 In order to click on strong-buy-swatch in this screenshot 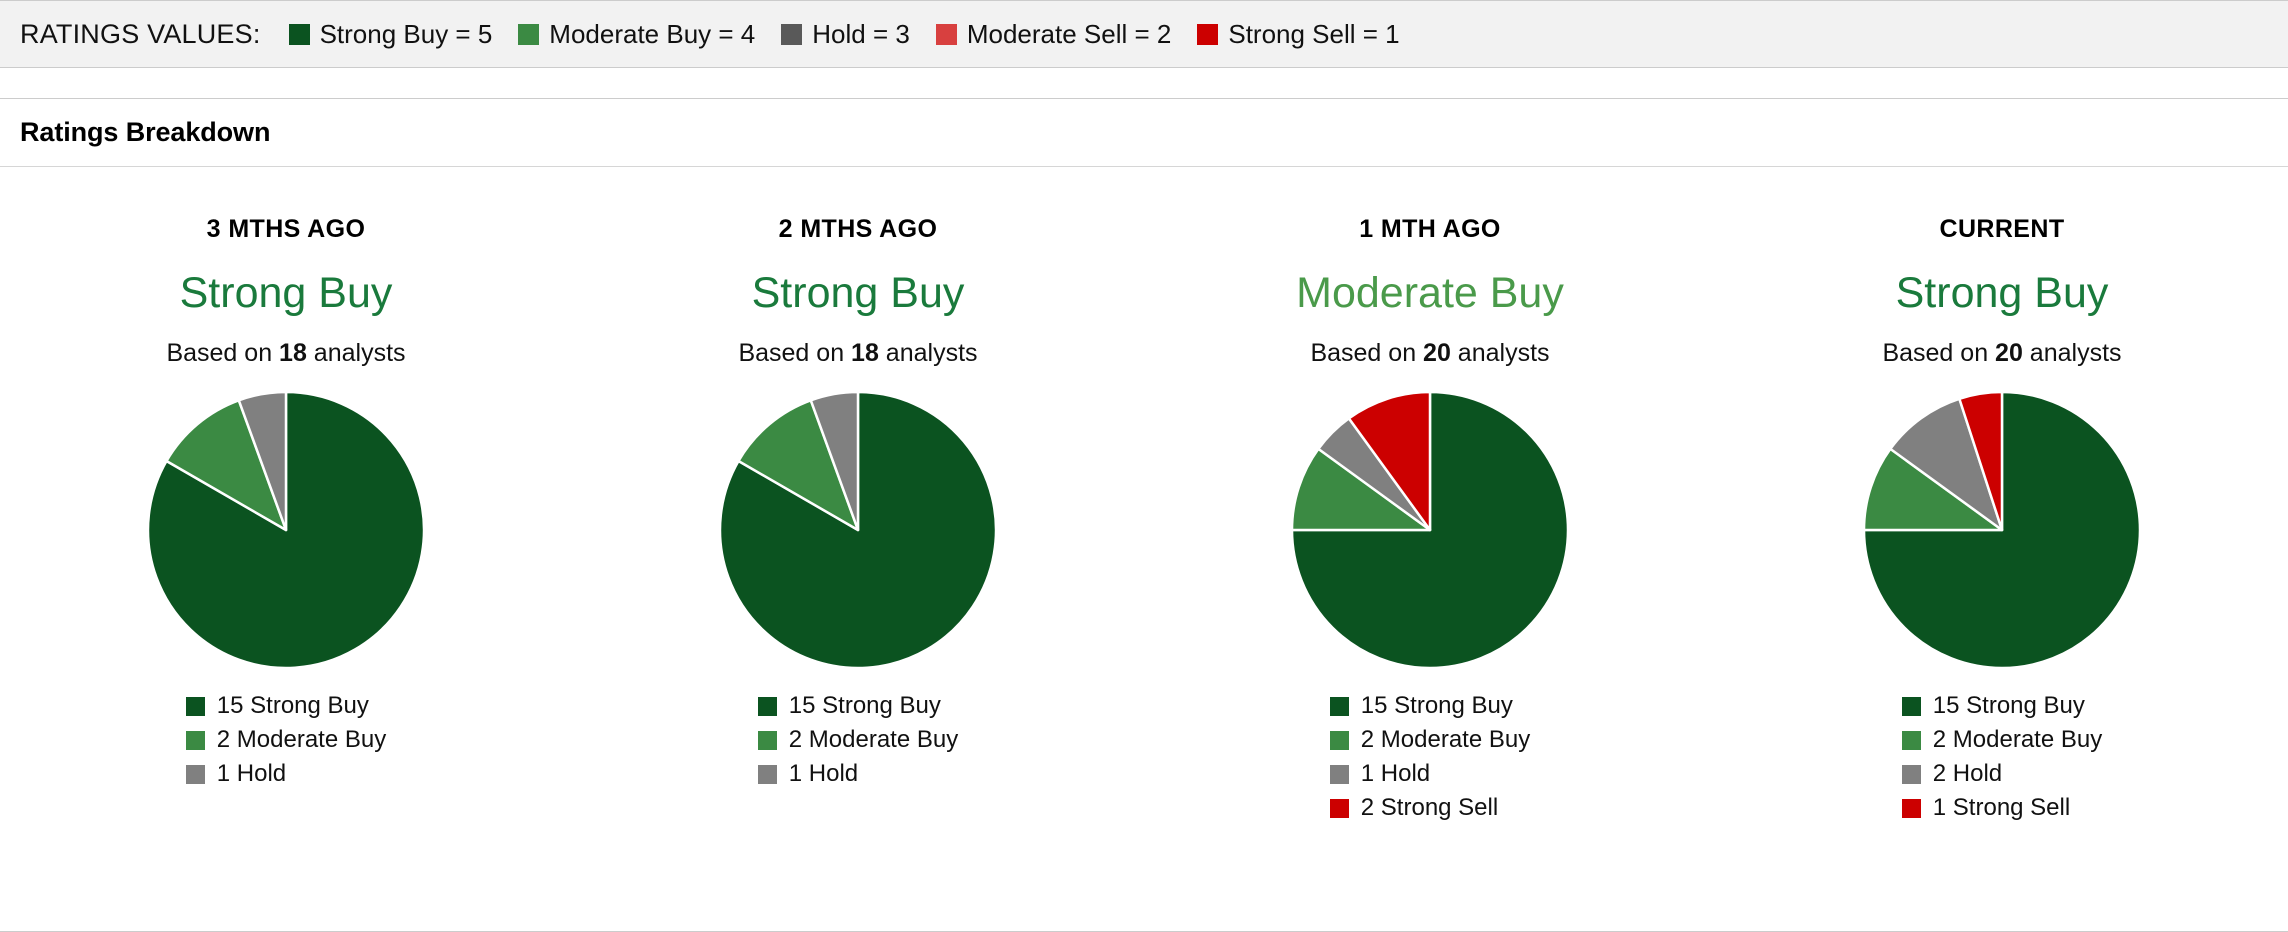, I will do `click(299, 34)`.